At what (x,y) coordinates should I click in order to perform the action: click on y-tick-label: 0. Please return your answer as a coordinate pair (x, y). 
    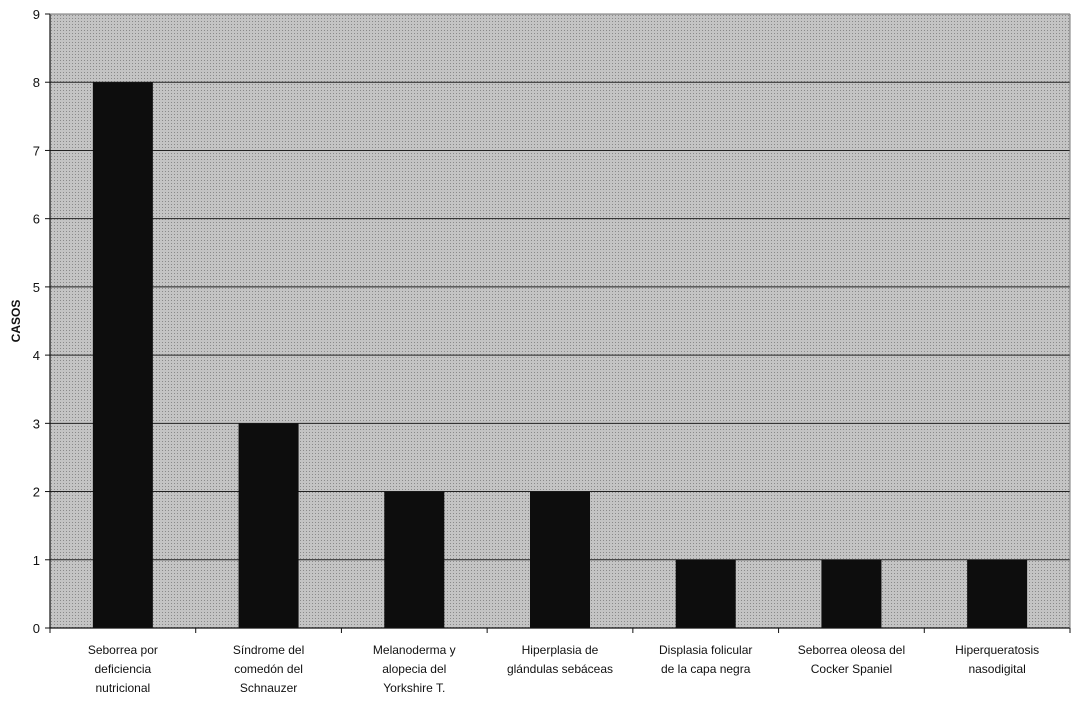
    Looking at the image, I should click on (36, 628).